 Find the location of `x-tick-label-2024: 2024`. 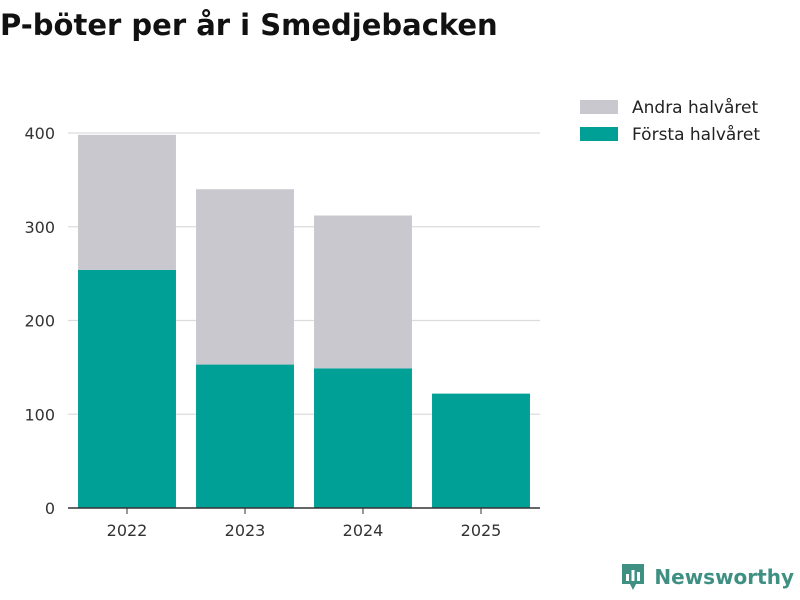

x-tick-label-2024: 2024 is located at coordinates (363, 530).